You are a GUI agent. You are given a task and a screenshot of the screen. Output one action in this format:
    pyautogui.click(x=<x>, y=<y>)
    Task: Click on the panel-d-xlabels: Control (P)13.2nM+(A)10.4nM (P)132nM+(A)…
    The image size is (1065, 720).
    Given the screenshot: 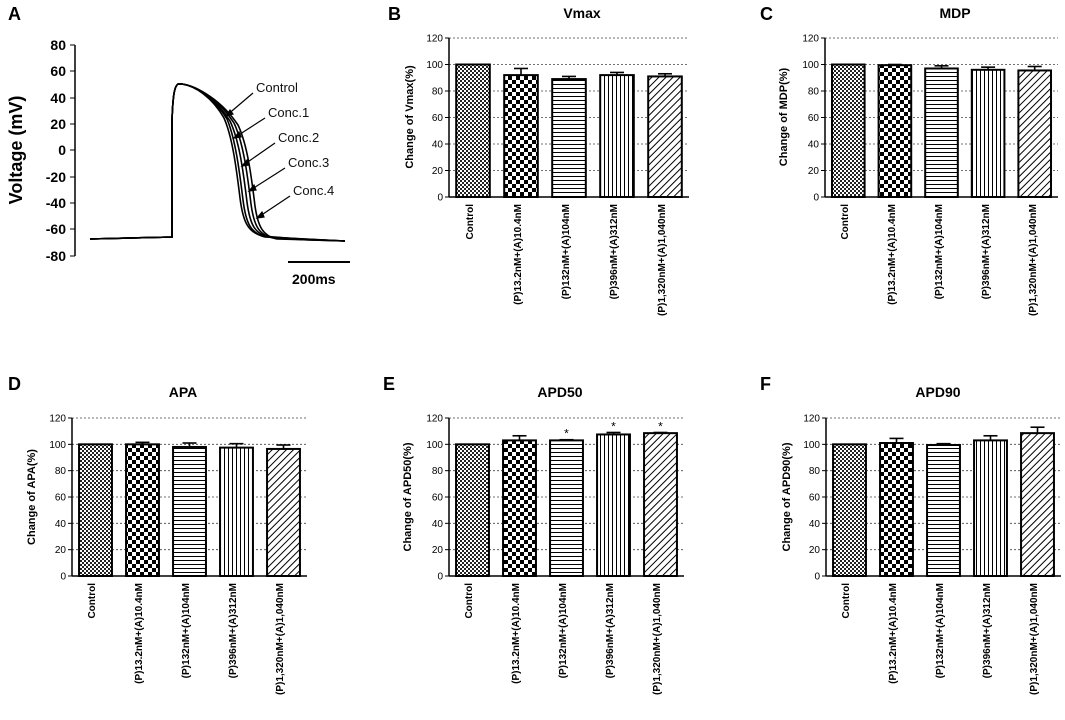 What is the action you would take?
    pyautogui.click(x=186, y=639)
    